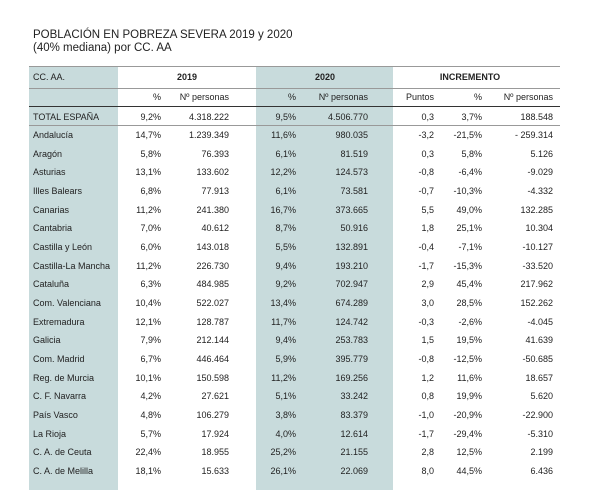  What do you see at coordinates (469, 471) in the screenshot?
I see `cell: 44,5%` at bounding box center [469, 471].